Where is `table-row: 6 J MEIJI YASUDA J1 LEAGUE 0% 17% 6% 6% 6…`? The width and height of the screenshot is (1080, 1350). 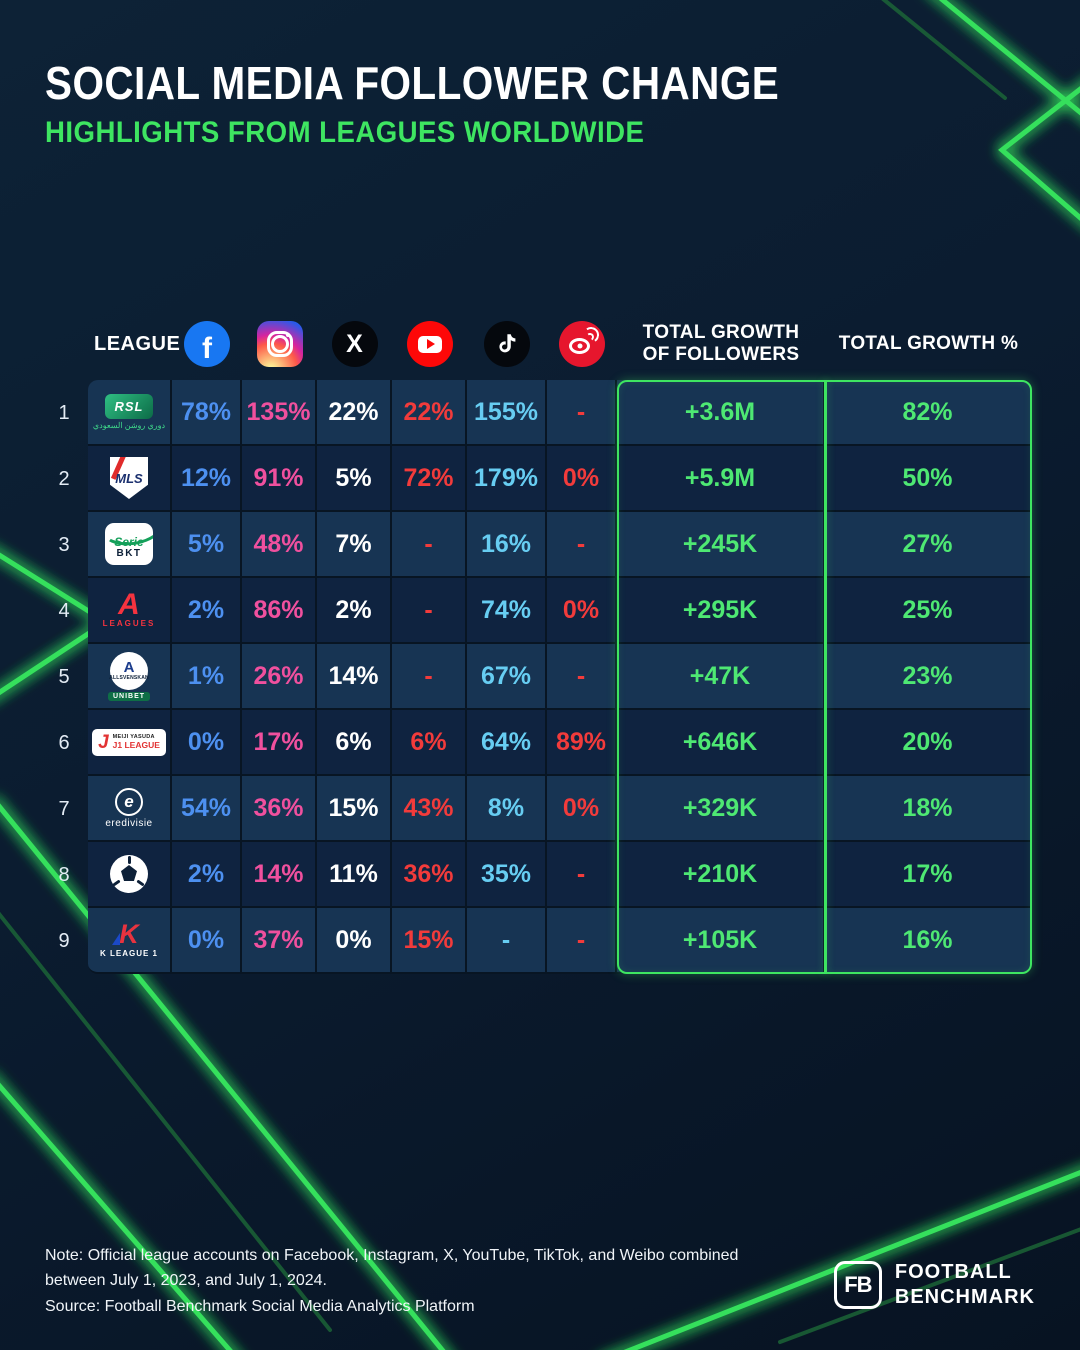
table-row: 6 J MEIJI YASUDA J1 LEAGUE 0% 17% 6% 6% 6… is located at coordinates (536, 743).